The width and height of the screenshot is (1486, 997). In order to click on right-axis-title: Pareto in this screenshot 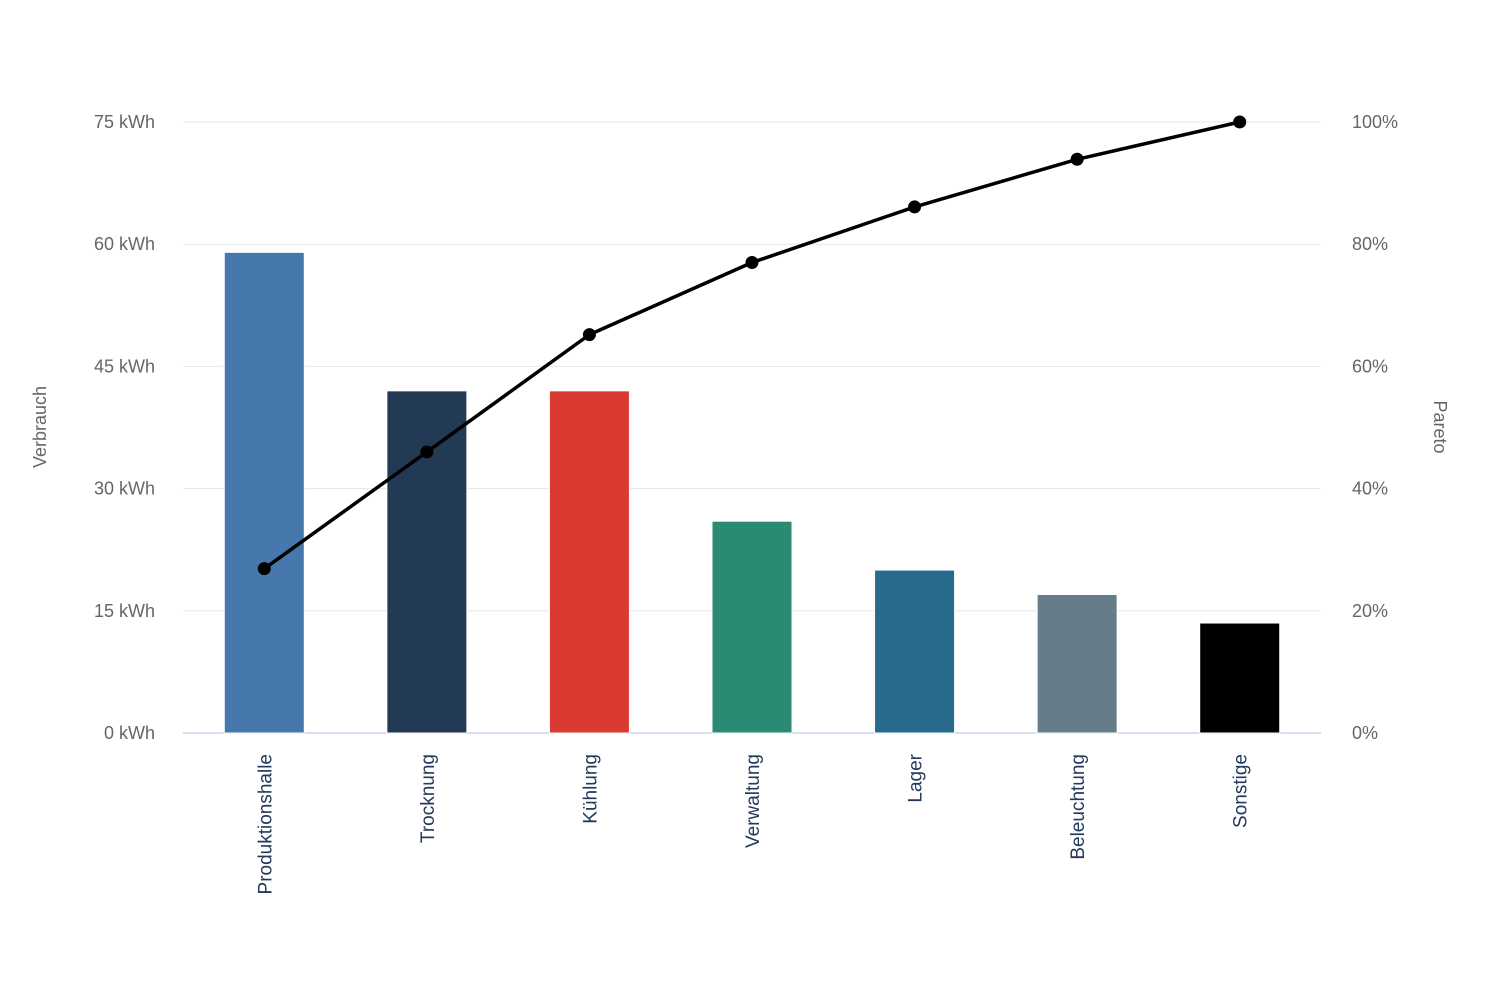, I will do `click(1440, 426)`.